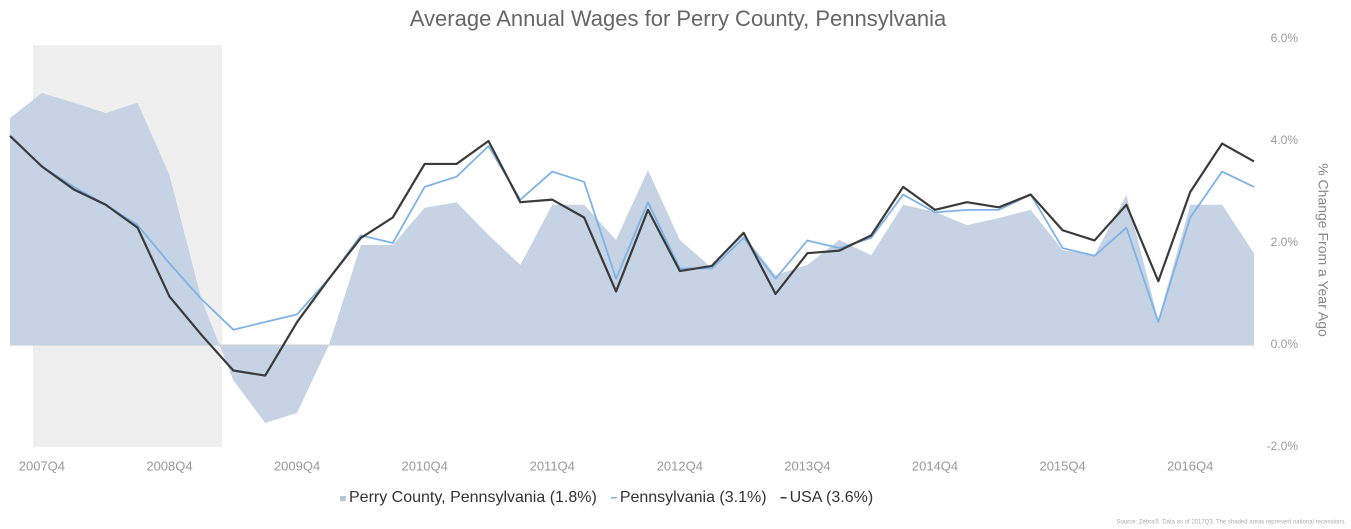 The image size is (1351, 529). Describe the element at coordinates (935, 465) in the screenshot. I see `x-tick-label: 2014Q4` at that location.